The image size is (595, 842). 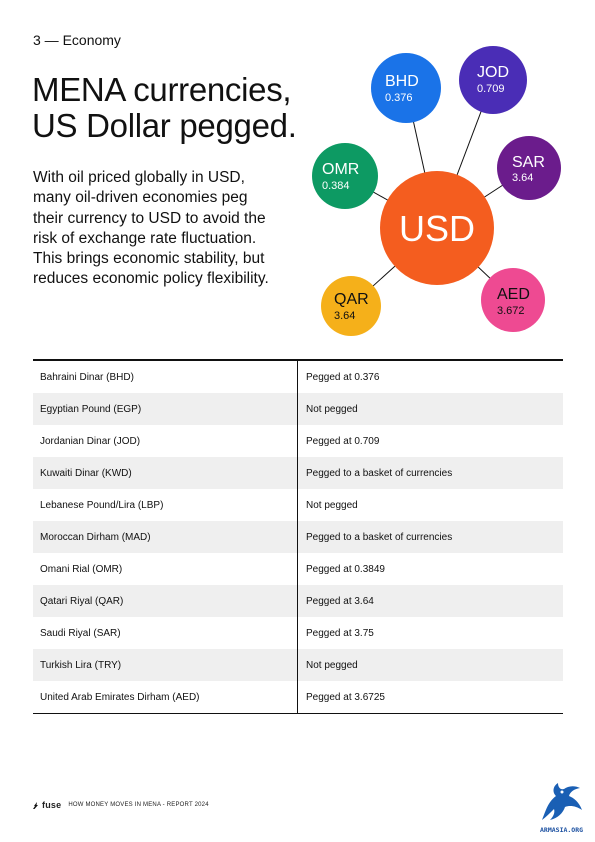 What do you see at coordinates (52, 805) in the screenshot?
I see `fuse-brand-name: fuse` at bounding box center [52, 805].